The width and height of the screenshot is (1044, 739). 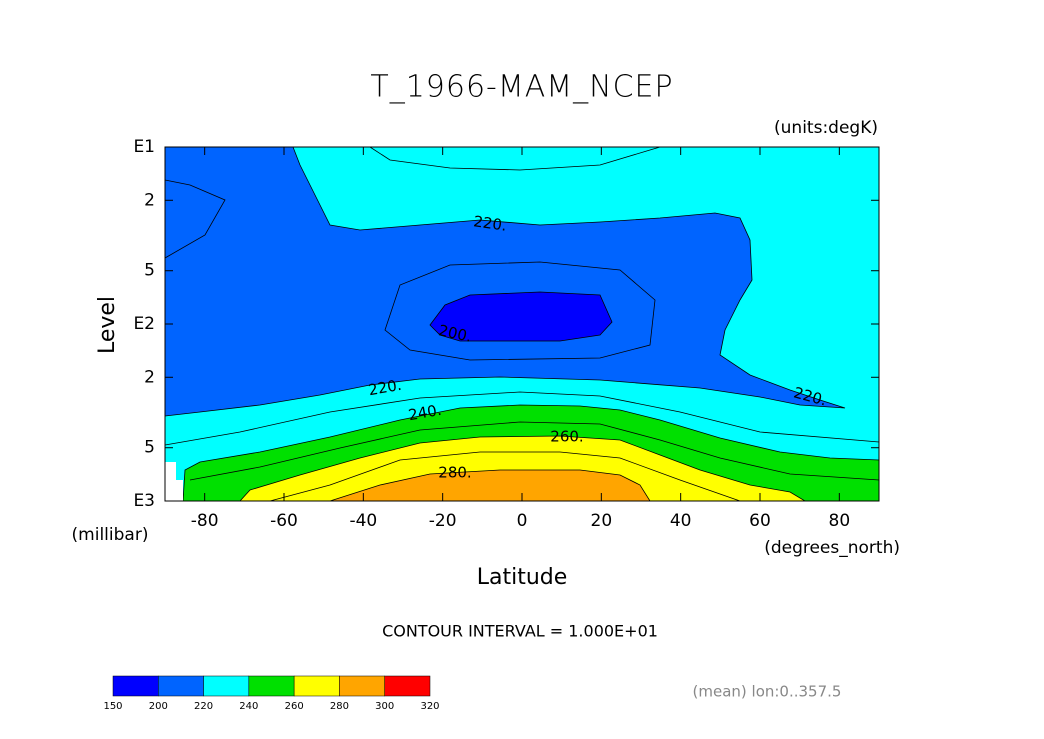 What do you see at coordinates (110, 535) in the screenshot?
I see `y-units-label: (millibar)` at bounding box center [110, 535].